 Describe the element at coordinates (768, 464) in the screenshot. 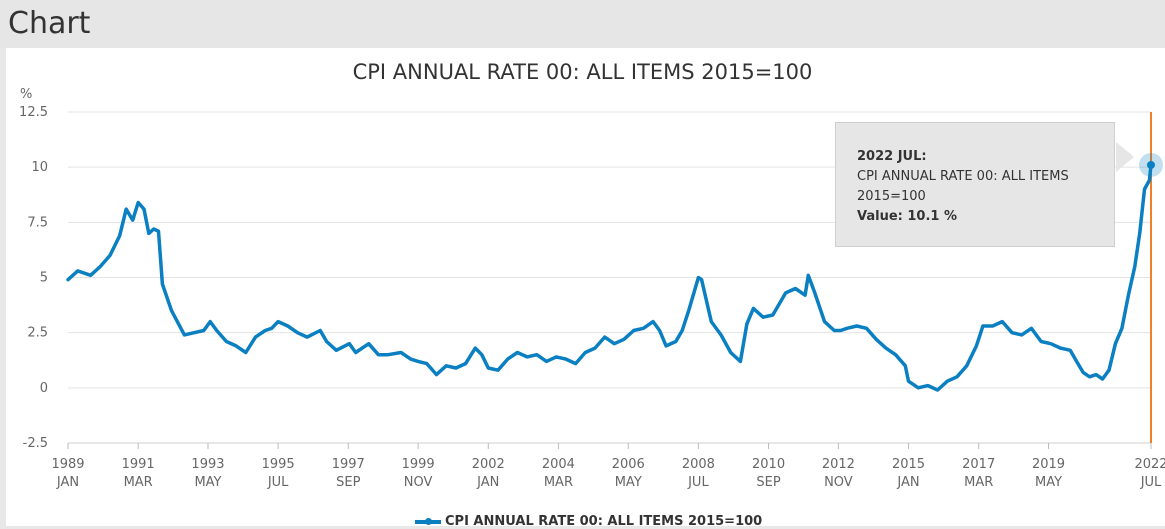

I see `x-tick-year: 2010` at that location.